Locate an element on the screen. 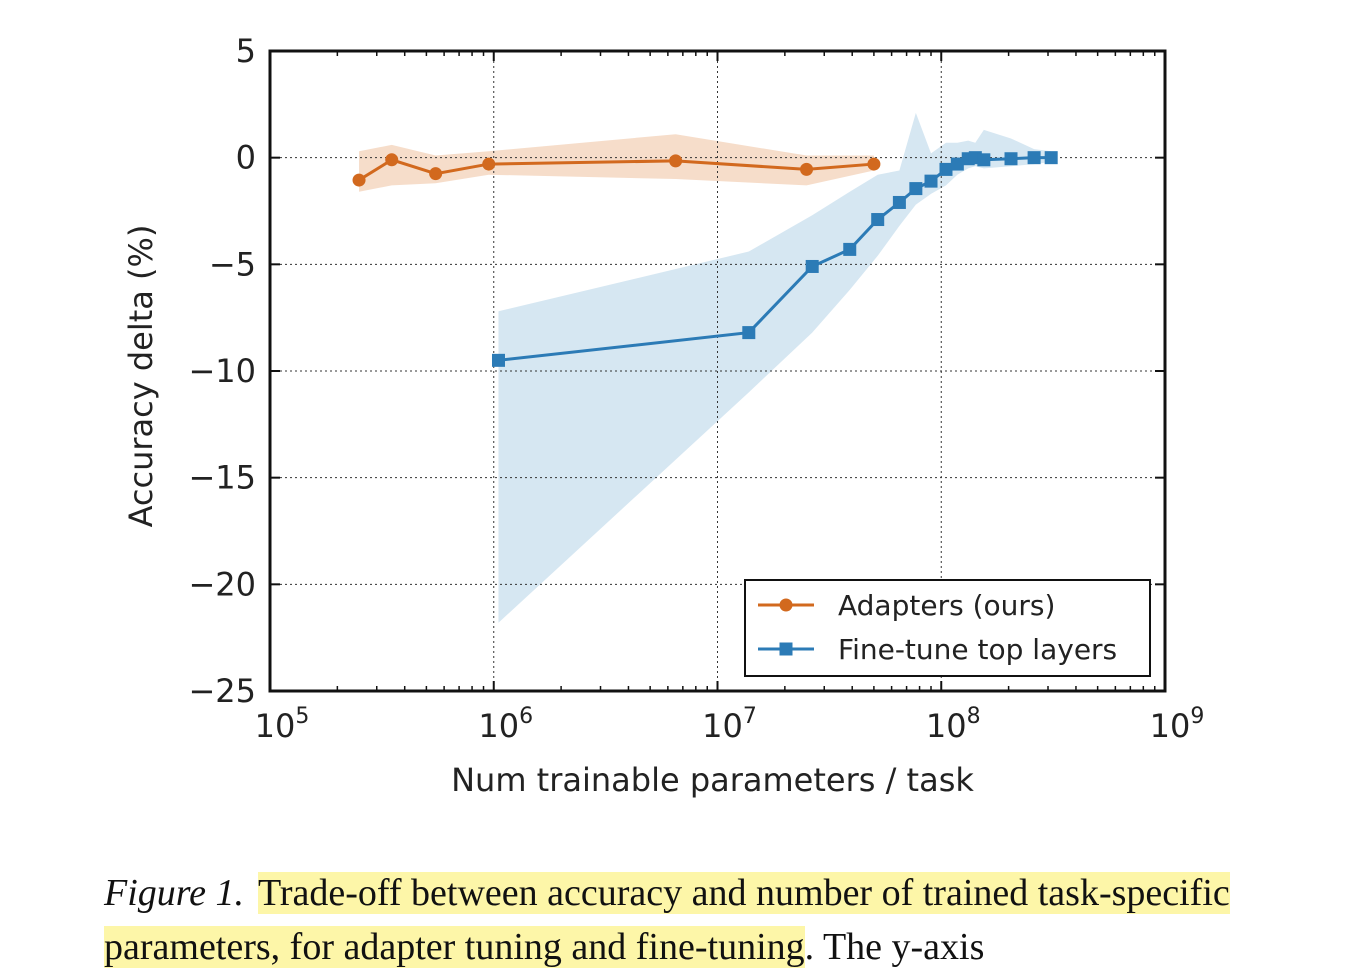 This screenshot has width=1354, height=980. y-tick-label: −20 is located at coordinates (222, 584).